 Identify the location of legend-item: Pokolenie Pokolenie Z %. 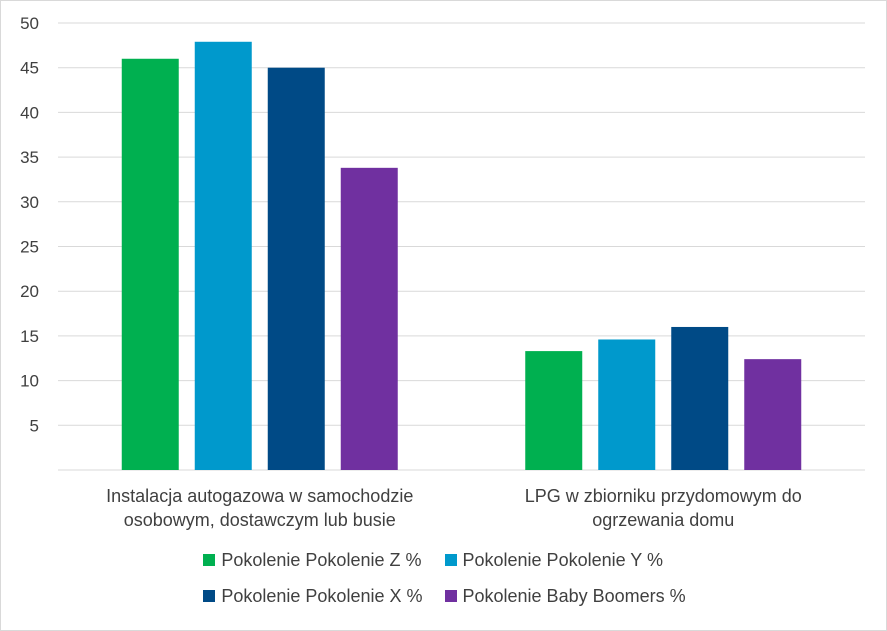
(312, 560).